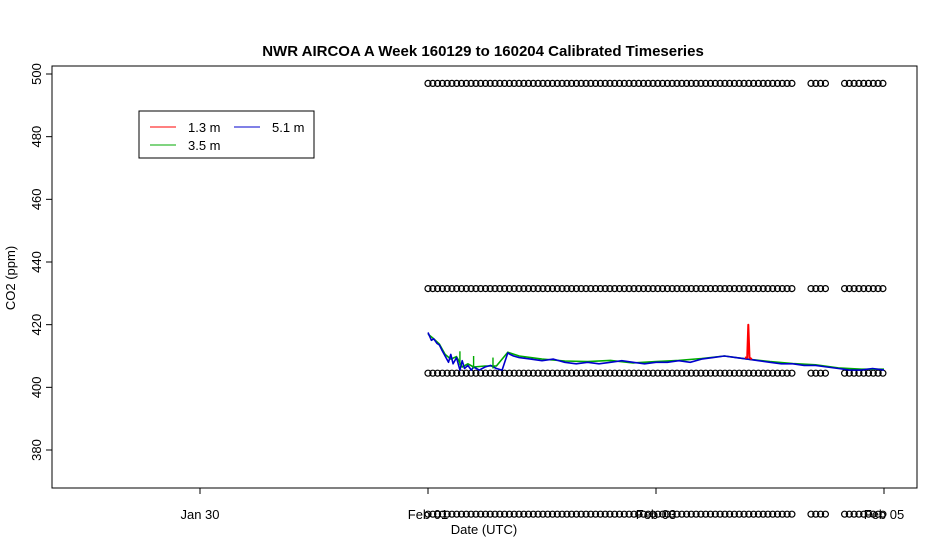  I want to click on x-axis-label: Date (UTC), so click(484, 529).